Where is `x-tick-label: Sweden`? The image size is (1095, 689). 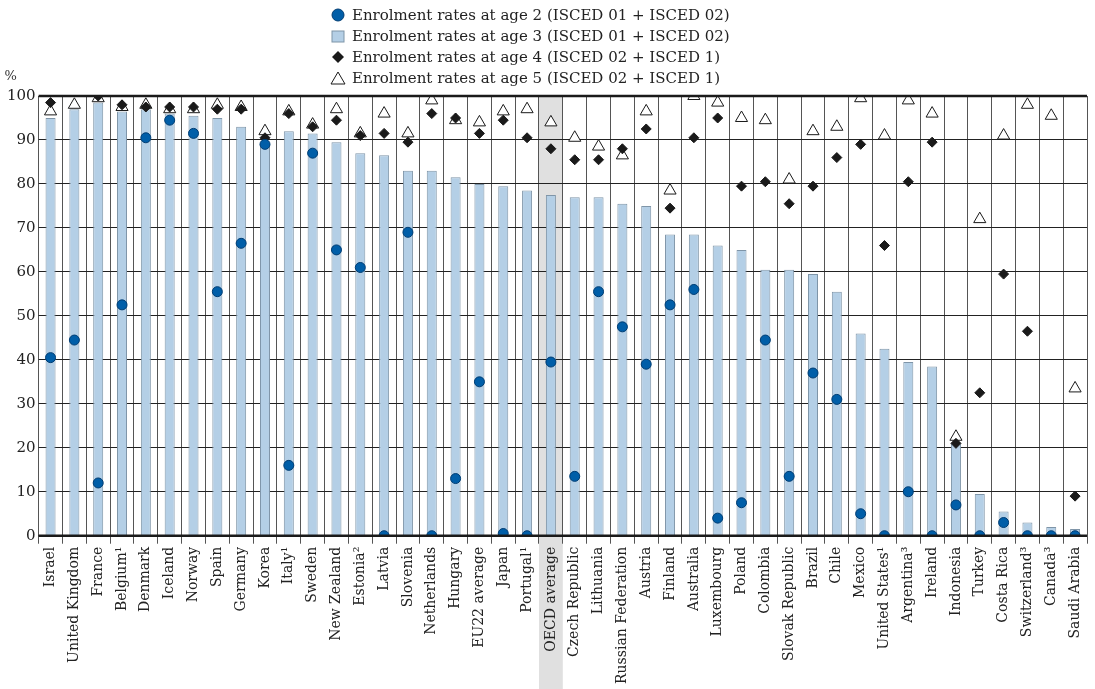 x-tick-label: Sweden is located at coordinates (311, 574).